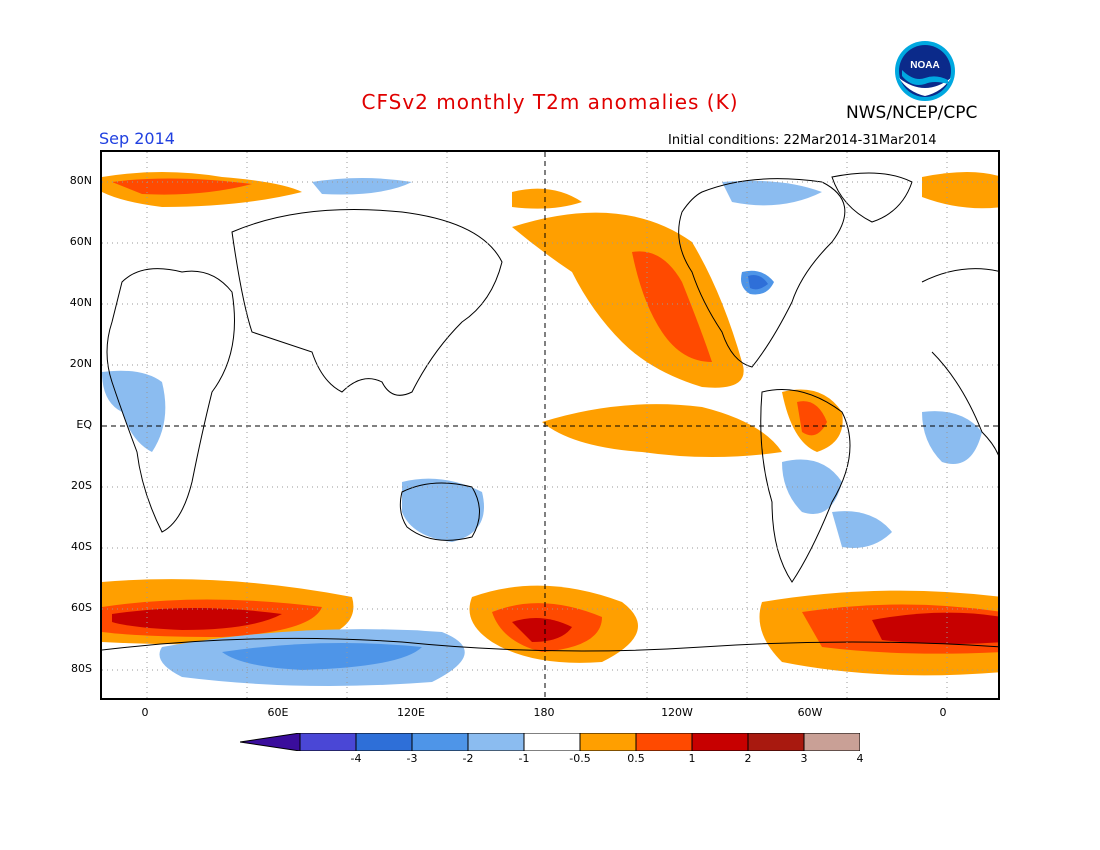 This screenshot has height=850, width=1100. What do you see at coordinates (80, 180) in the screenshot?
I see `lat-label: 80N` at bounding box center [80, 180].